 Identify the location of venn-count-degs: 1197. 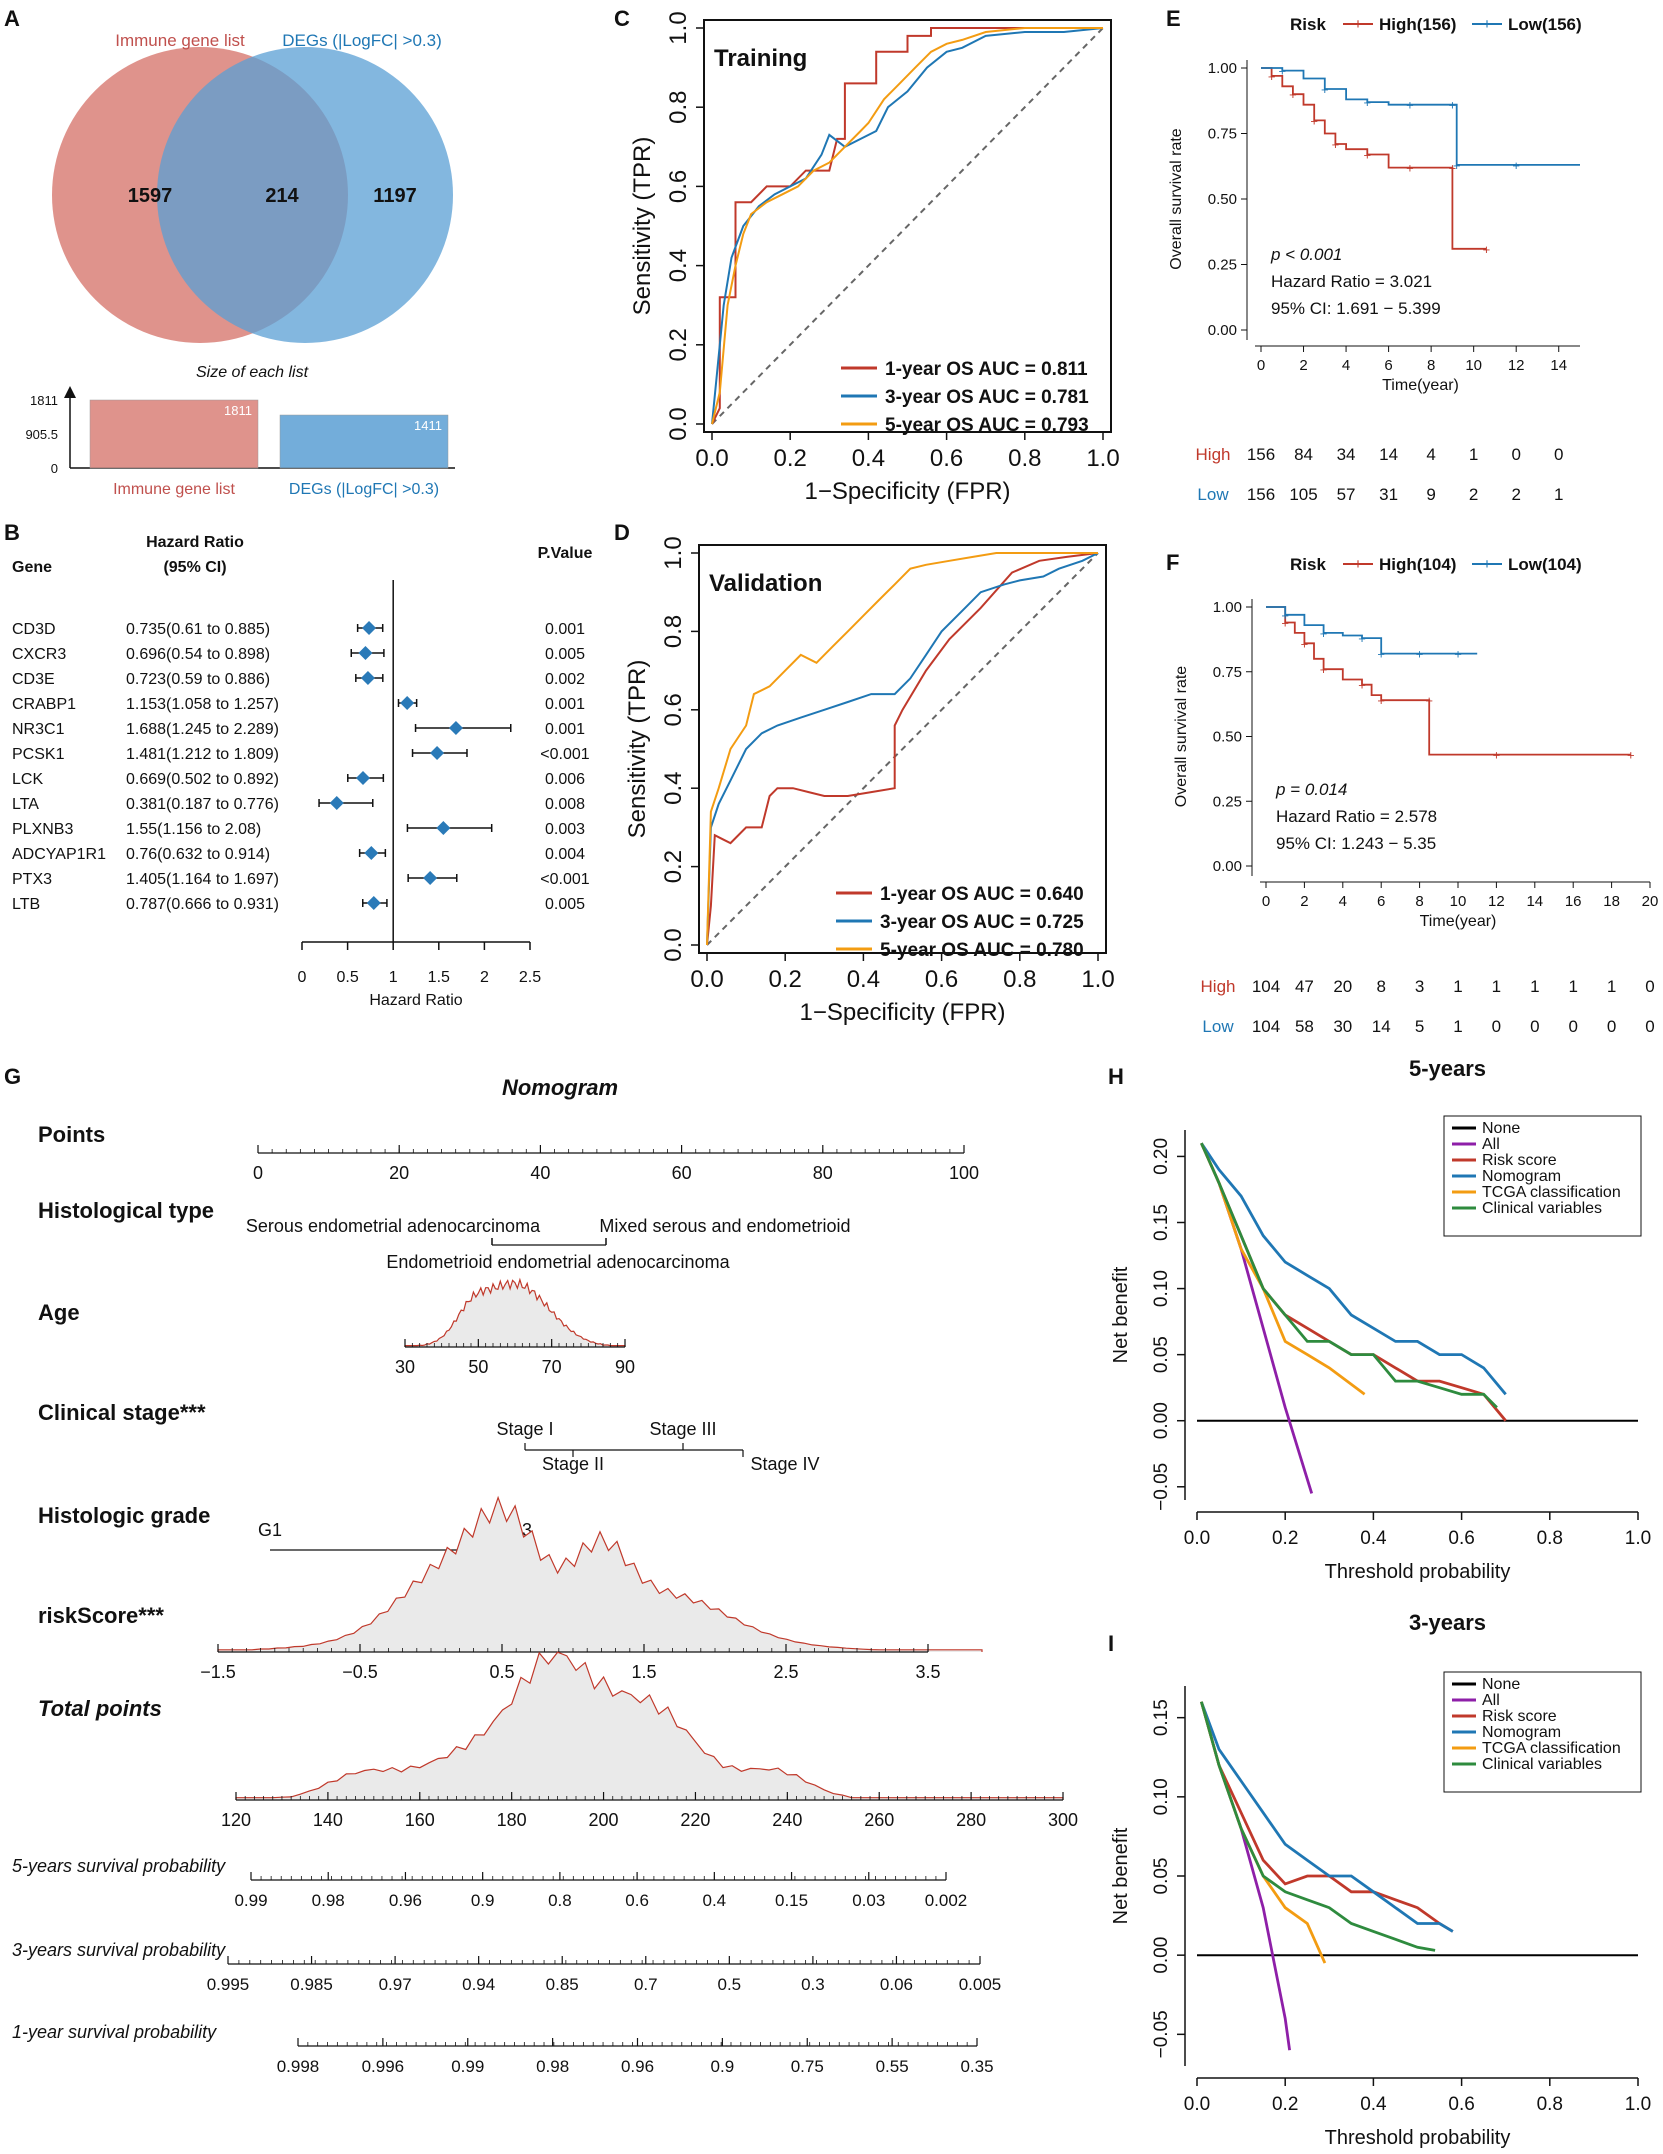
(394, 196).